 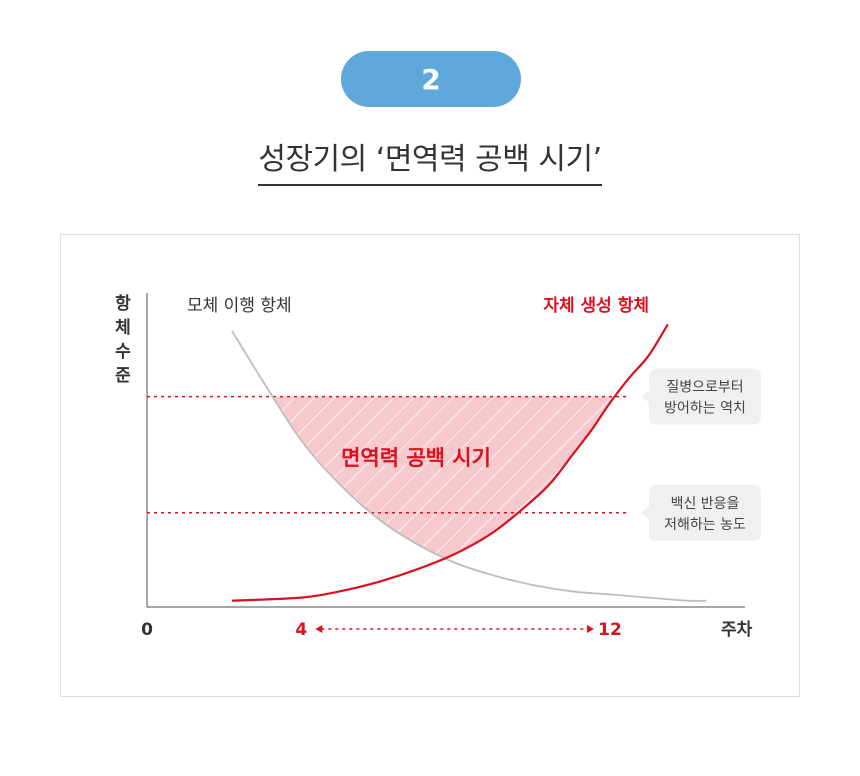 What do you see at coordinates (596, 305) in the screenshot?
I see `self-antibody-label: 자체 생성 항체` at bounding box center [596, 305].